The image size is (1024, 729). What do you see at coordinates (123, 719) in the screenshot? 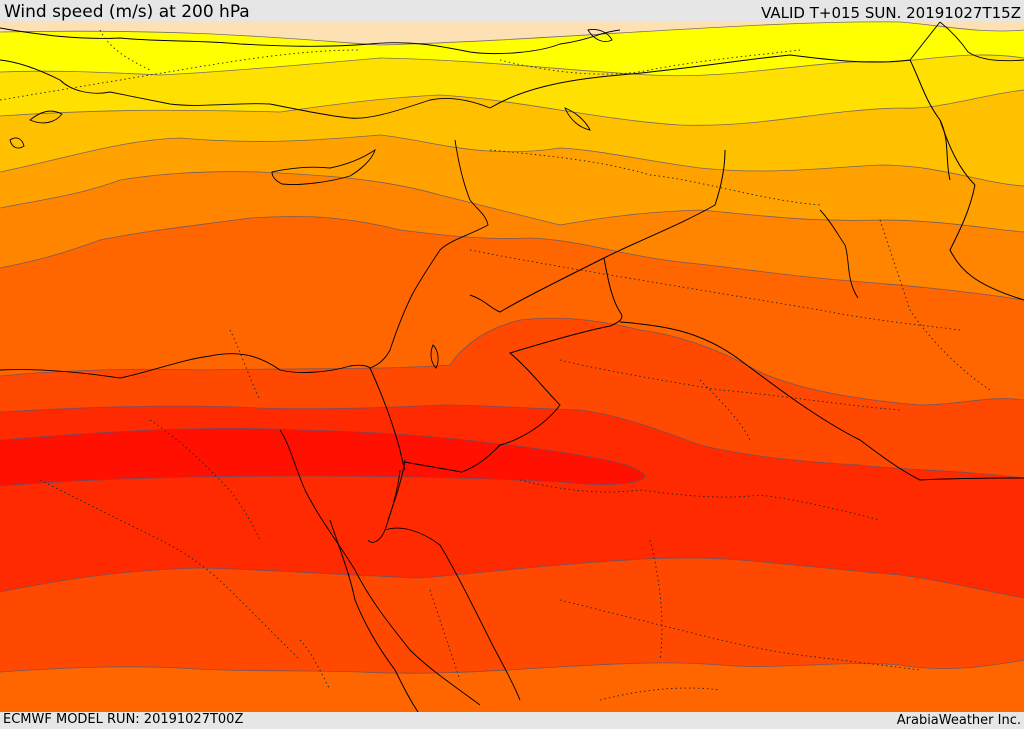
I see `model-run-label: ECMWF MODEL RUN: 20191027T00Z` at bounding box center [123, 719].